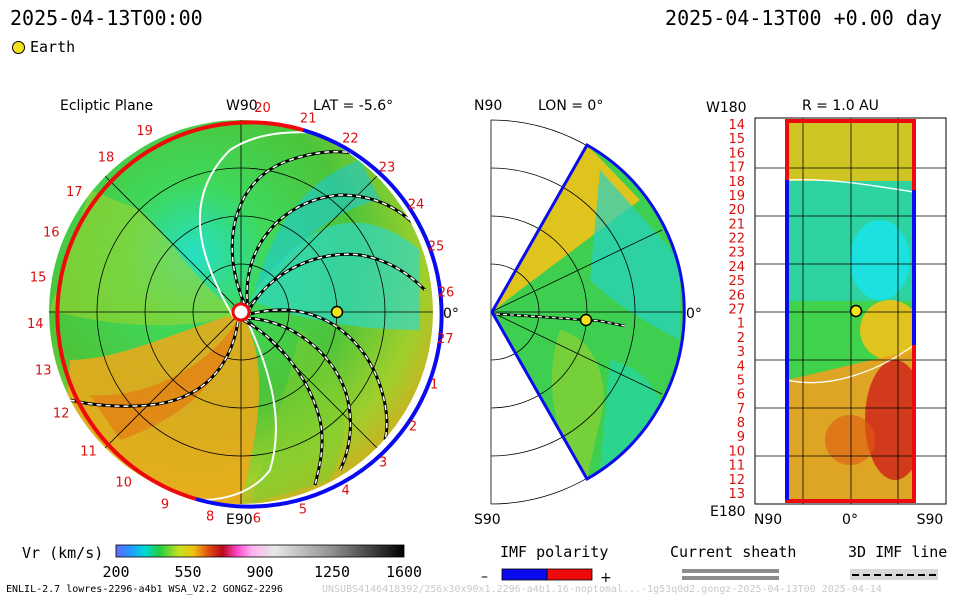 The image size is (960, 600). I want to click on ecliptic-bottom-label: E90, so click(239, 520).